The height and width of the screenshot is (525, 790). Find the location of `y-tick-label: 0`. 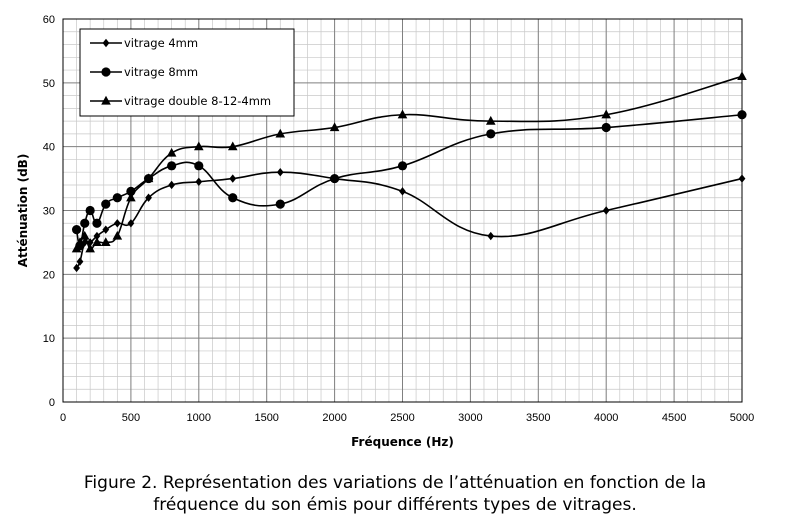

y-tick-label: 0 is located at coordinates (52, 403).